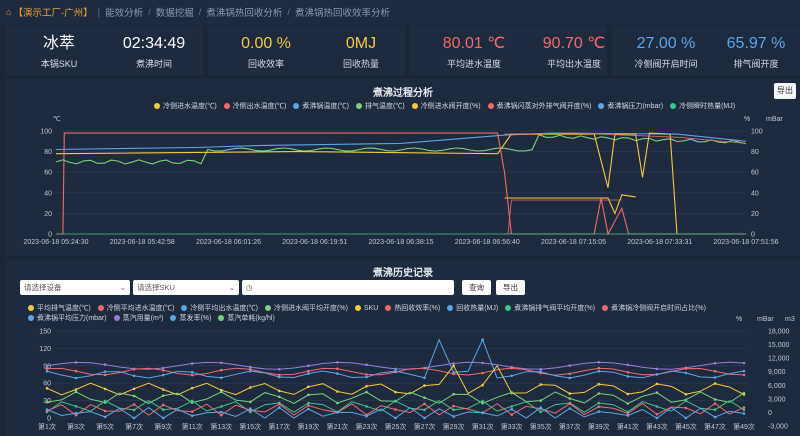 The image size is (800, 436). What do you see at coordinates (756, 43) in the screenshot?
I see `kpi-value: 65.97 %` at bounding box center [756, 43].